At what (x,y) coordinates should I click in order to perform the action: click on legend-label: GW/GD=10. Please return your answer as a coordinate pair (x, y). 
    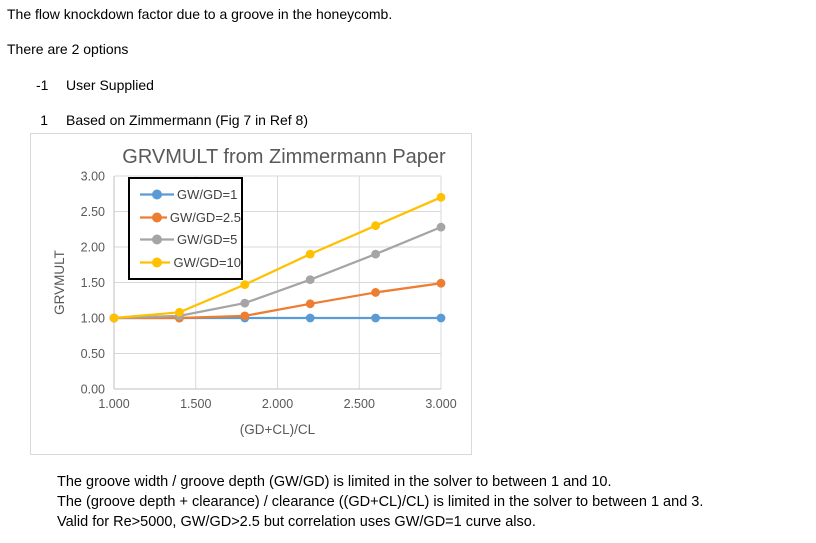
    Looking at the image, I should click on (207, 263).